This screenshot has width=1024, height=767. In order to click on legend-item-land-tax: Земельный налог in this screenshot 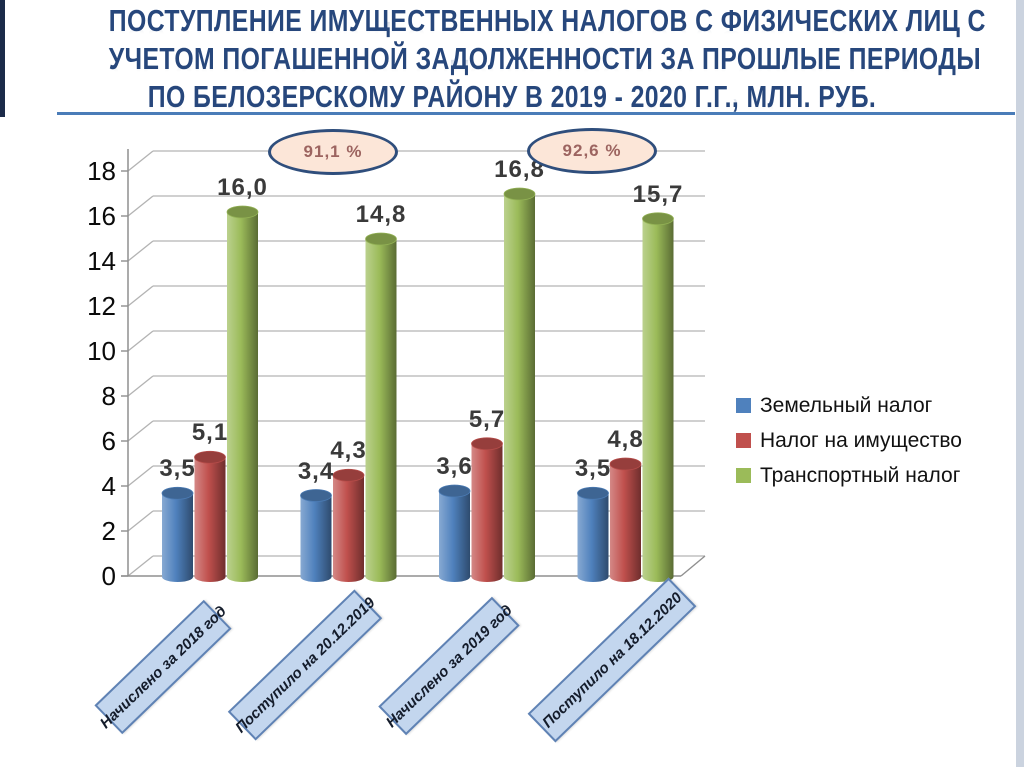, I will do `click(849, 405)`.